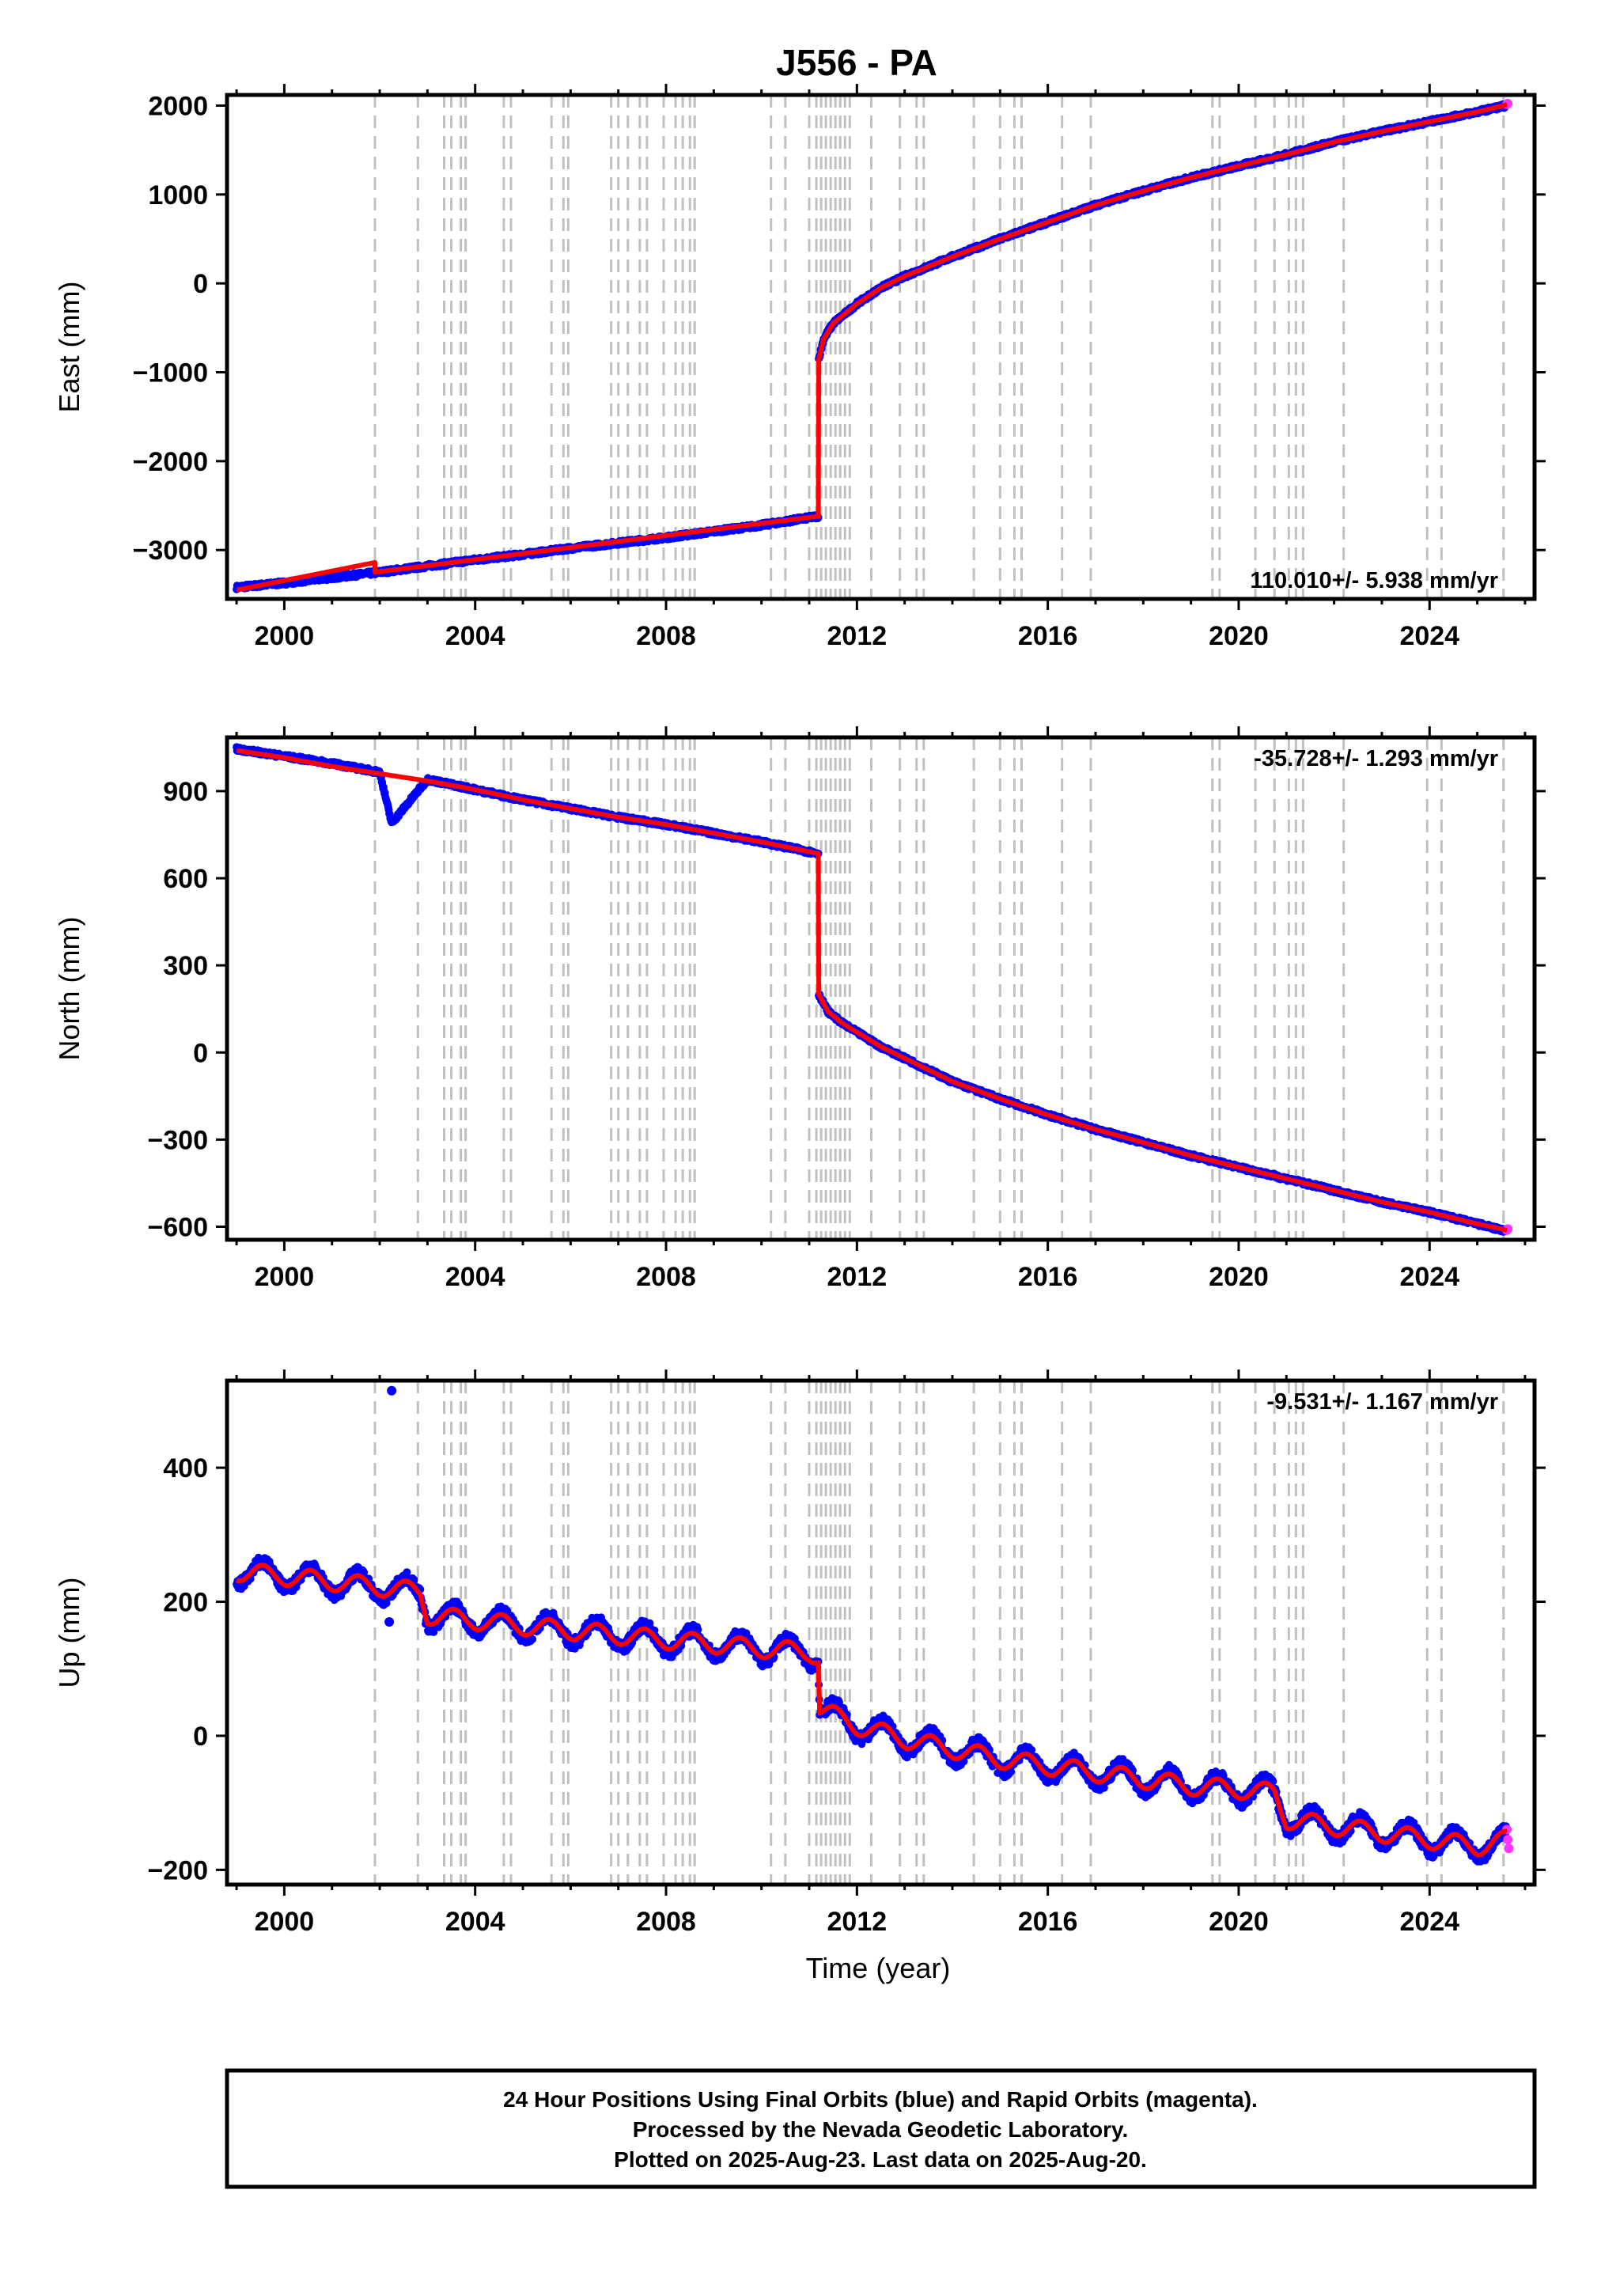 The width and height of the screenshot is (1601, 2296). I want to click on x-tick-label: 2020, so click(1239, 636).